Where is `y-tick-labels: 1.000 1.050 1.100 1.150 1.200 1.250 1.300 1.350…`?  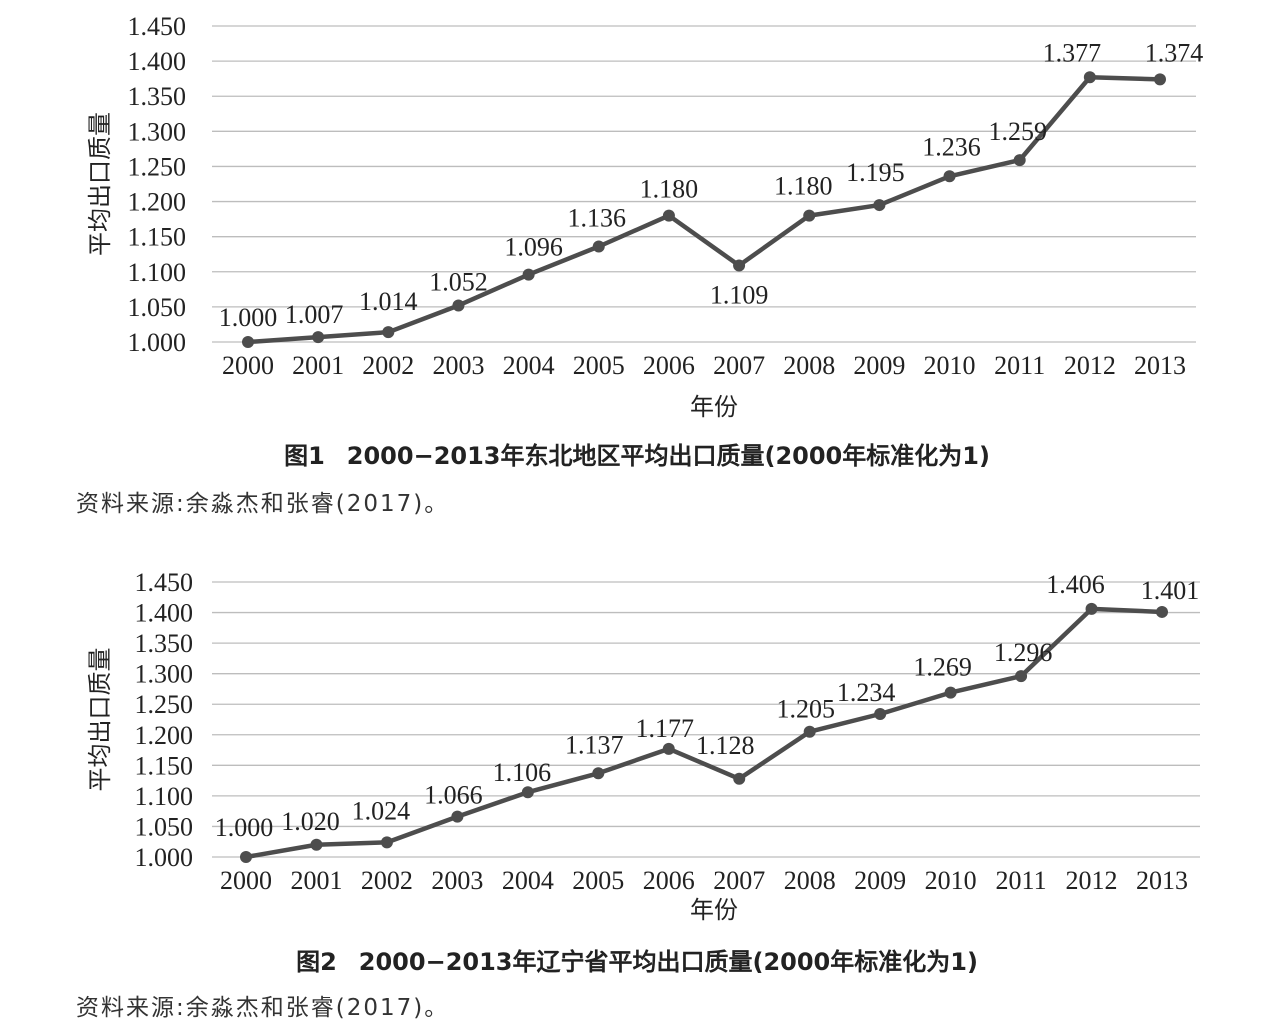 y-tick-labels: 1.000 1.050 1.100 1.150 1.200 1.250 1.300 1.350… is located at coordinates (157, 184).